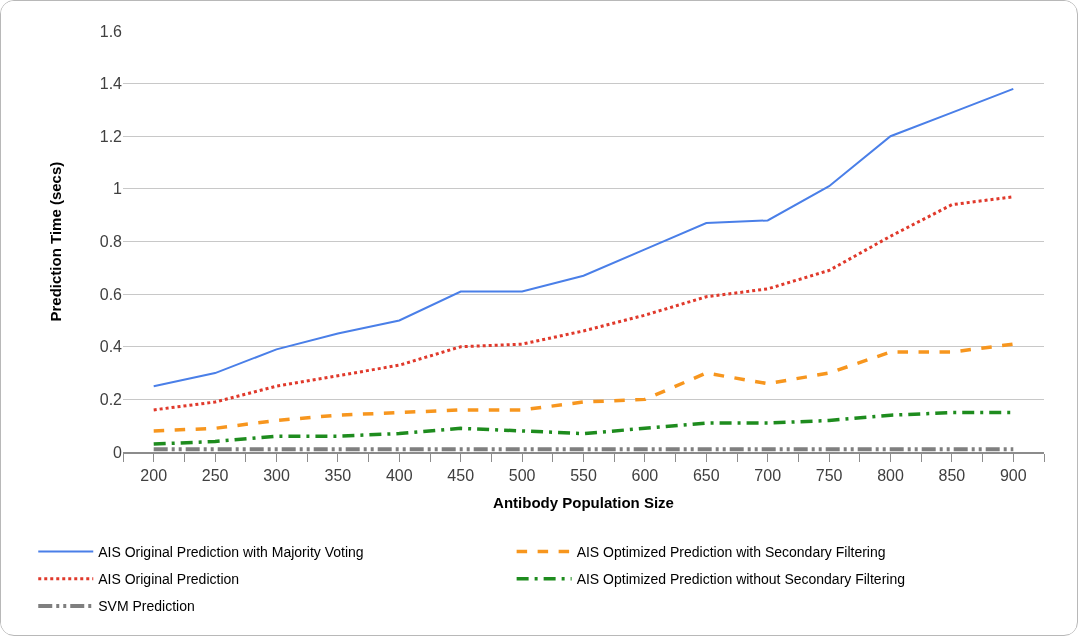  Describe the element at coordinates (276, 475) in the screenshot. I see `x-tick-label: 300` at that location.